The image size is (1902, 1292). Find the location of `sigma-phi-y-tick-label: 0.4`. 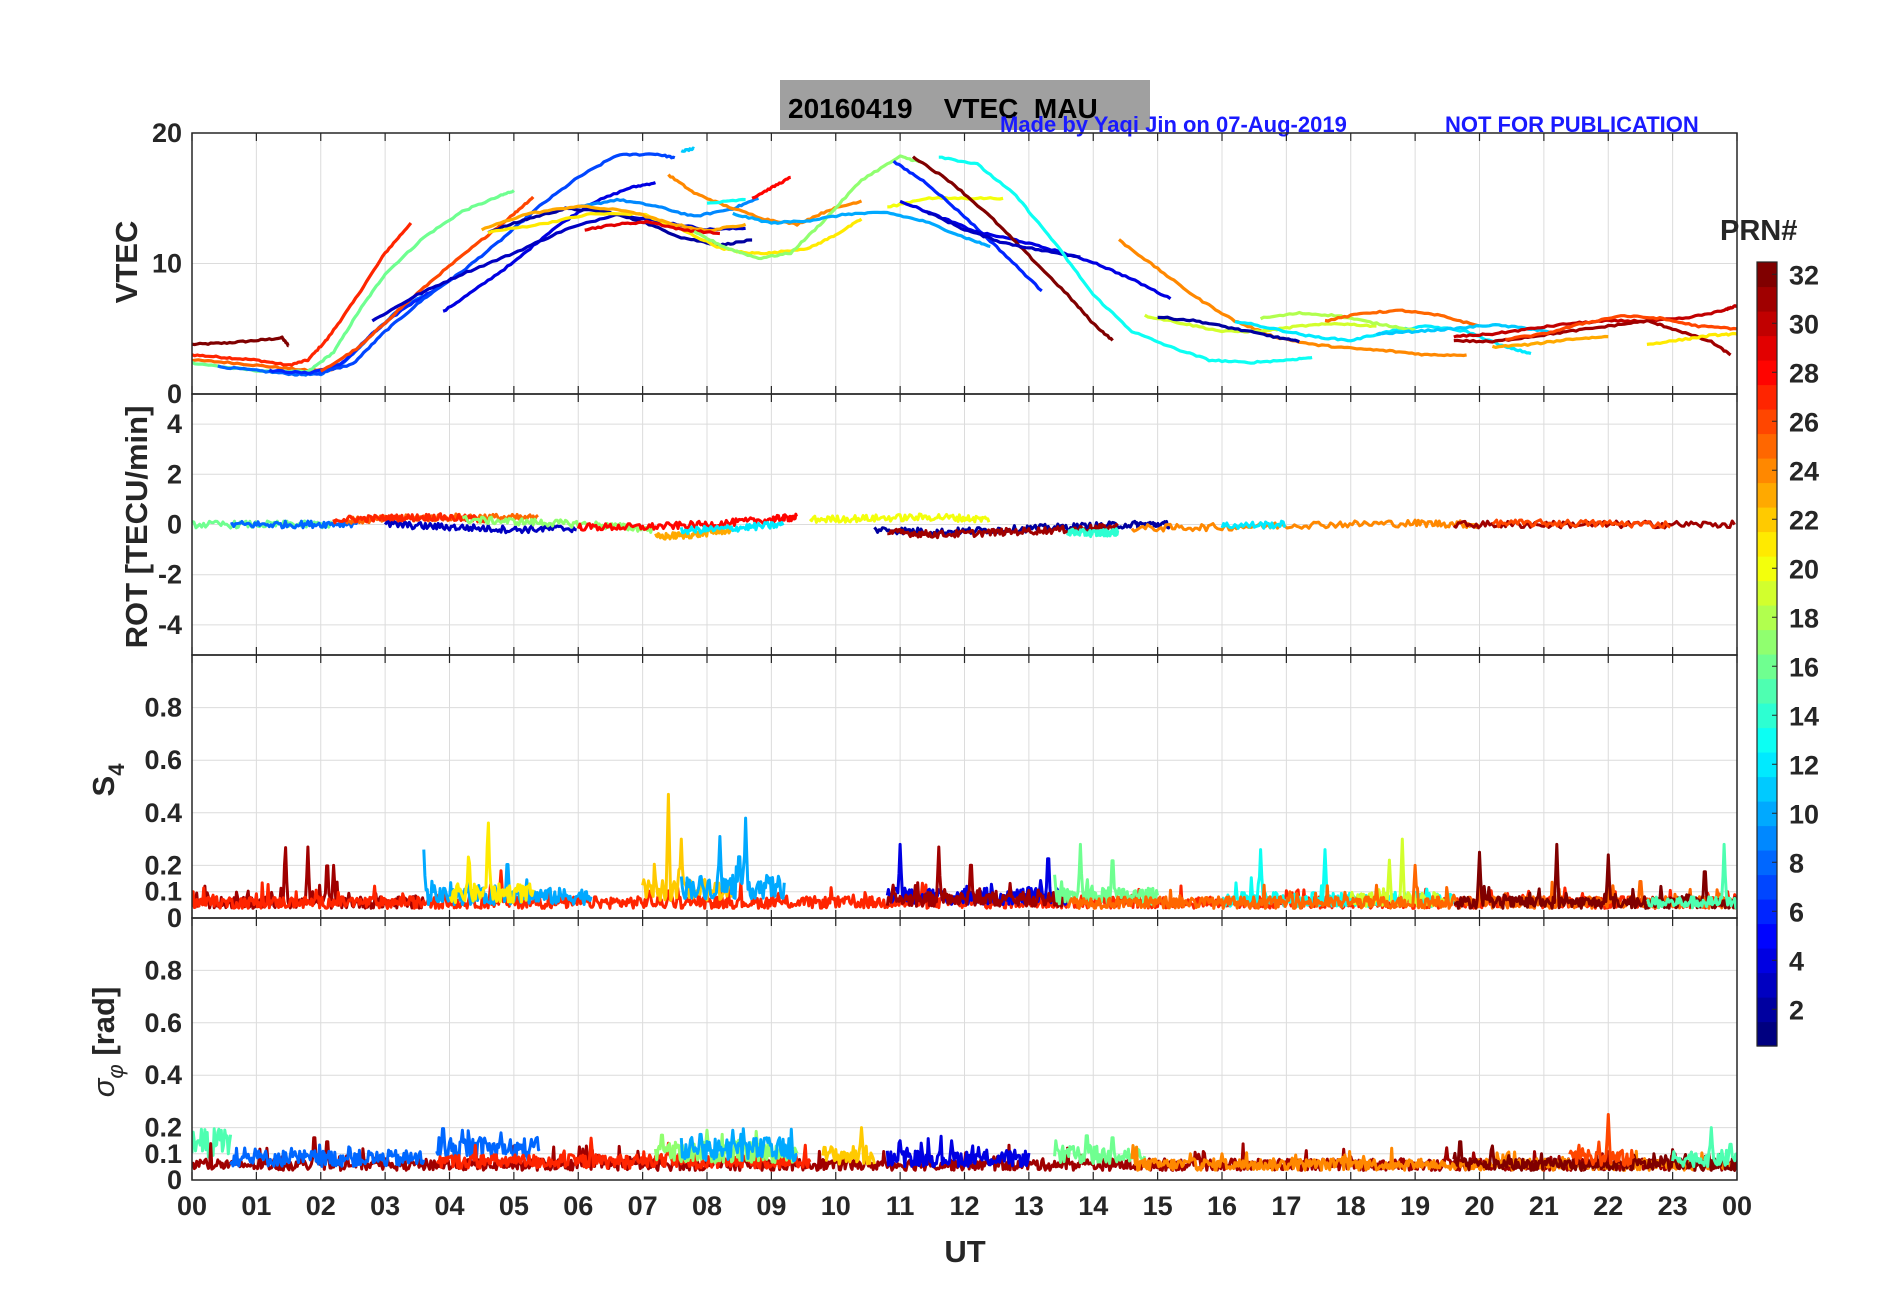

sigma-phi-y-tick-label: 0.4 is located at coordinates (163, 1075).